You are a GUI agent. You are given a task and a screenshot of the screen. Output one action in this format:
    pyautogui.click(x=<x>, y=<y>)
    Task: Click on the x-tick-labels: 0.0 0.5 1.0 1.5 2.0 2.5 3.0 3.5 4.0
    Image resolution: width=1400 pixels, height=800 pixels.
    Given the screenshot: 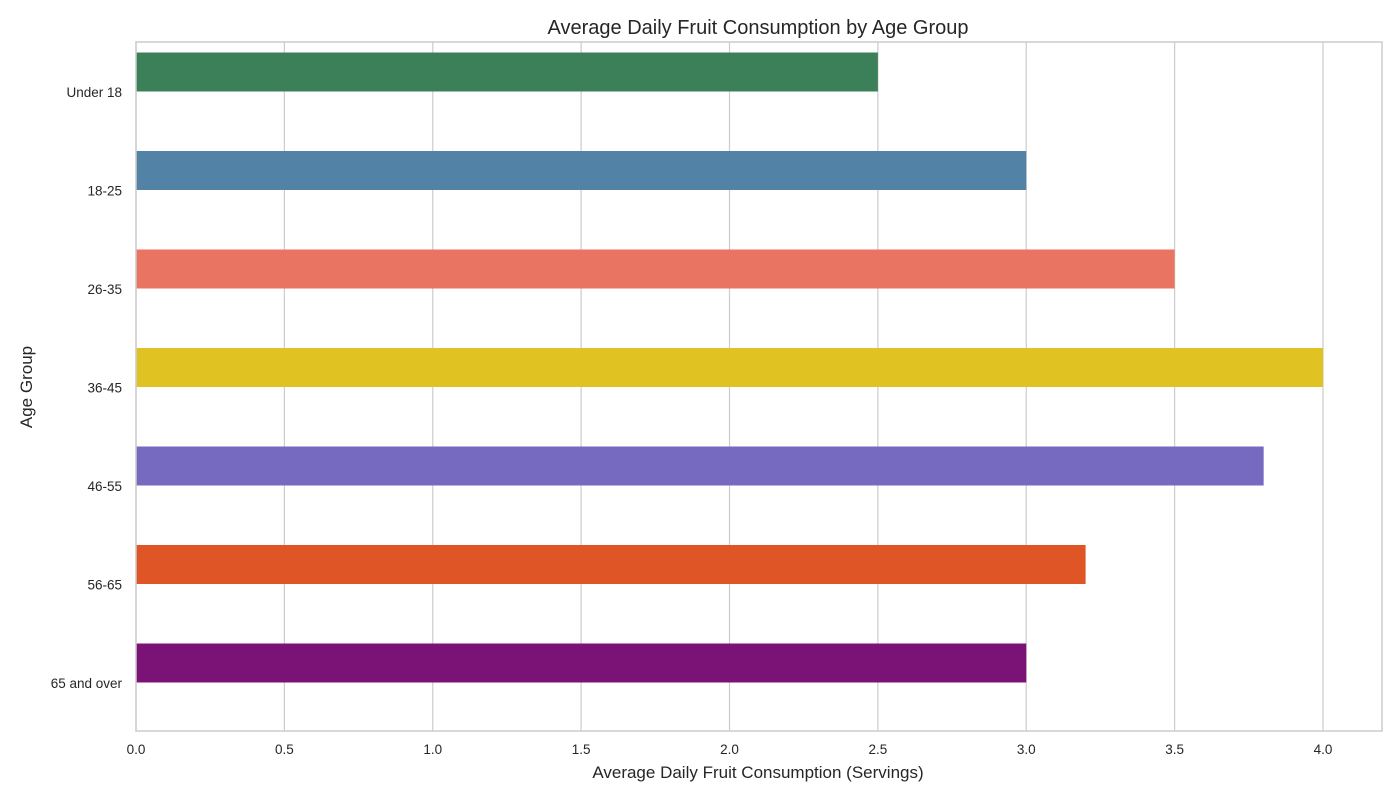 What is the action you would take?
    pyautogui.click(x=730, y=749)
    